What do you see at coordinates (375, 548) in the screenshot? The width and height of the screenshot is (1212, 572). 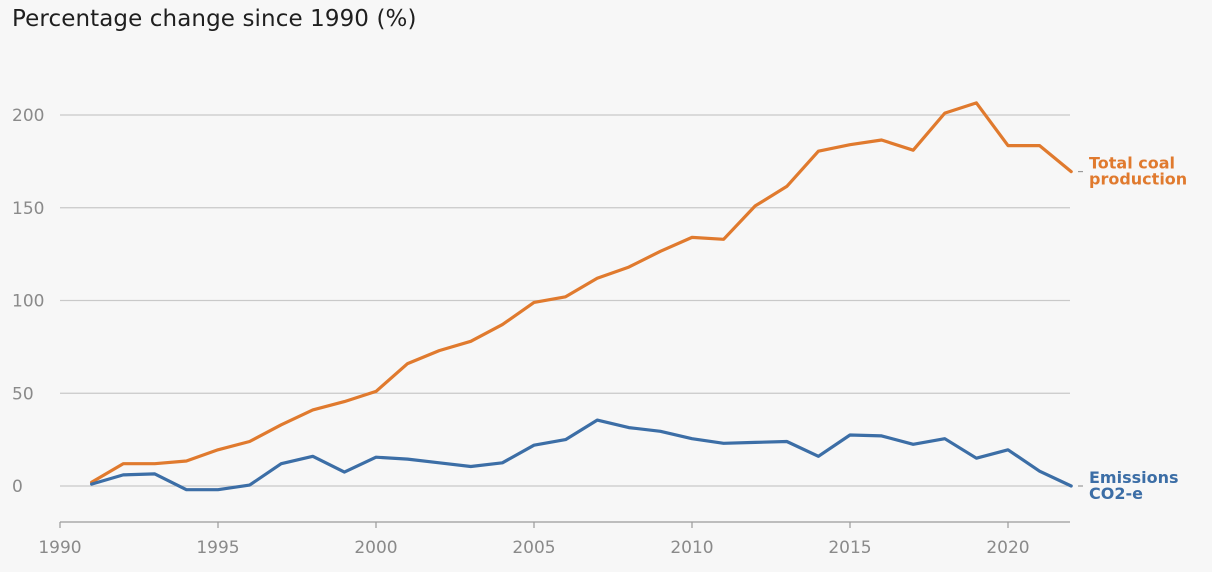 I see `x-tick-label-2000: 2000` at bounding box center [375, 548].